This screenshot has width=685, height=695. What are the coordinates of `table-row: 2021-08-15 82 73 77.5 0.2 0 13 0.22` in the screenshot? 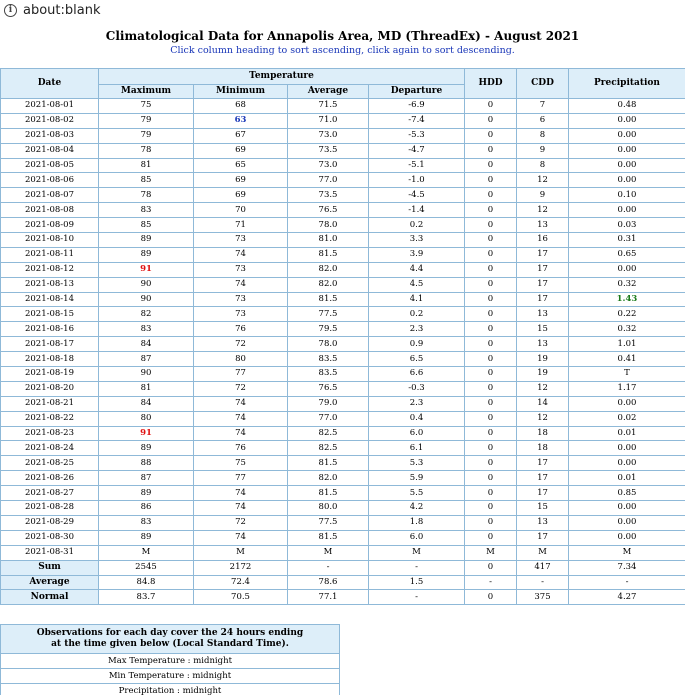 It's located at (342, 314).